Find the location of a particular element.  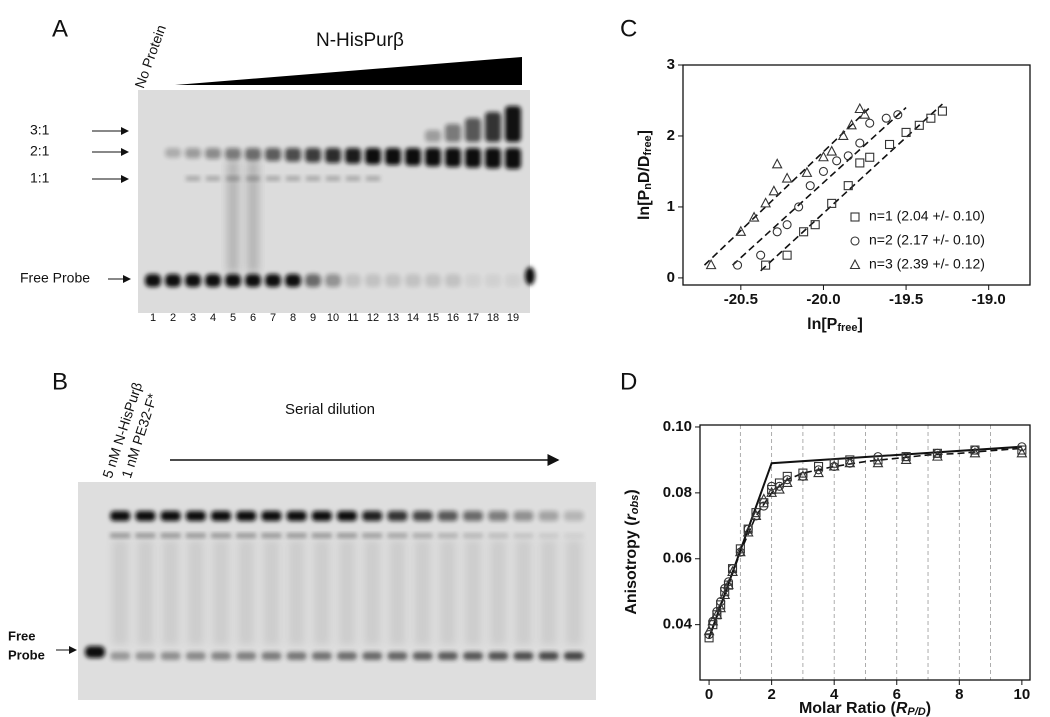

label-part: ) is located at coordinates (631, 491).